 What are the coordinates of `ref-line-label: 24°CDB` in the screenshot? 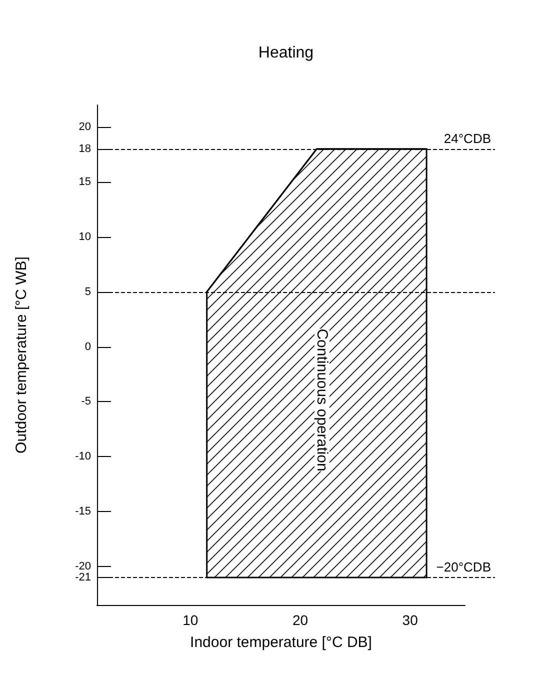 It's located at (467, 138).